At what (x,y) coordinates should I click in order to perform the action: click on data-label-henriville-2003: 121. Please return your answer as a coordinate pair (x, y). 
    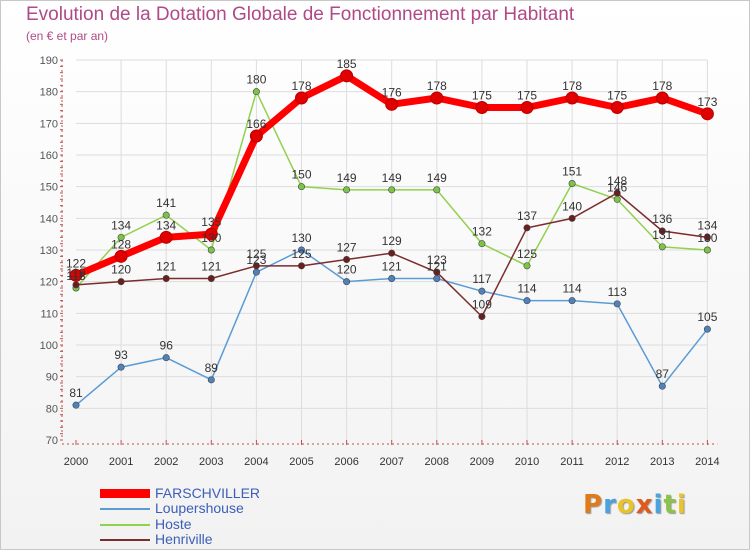
    Looking at the image, I should click on (211, 267).